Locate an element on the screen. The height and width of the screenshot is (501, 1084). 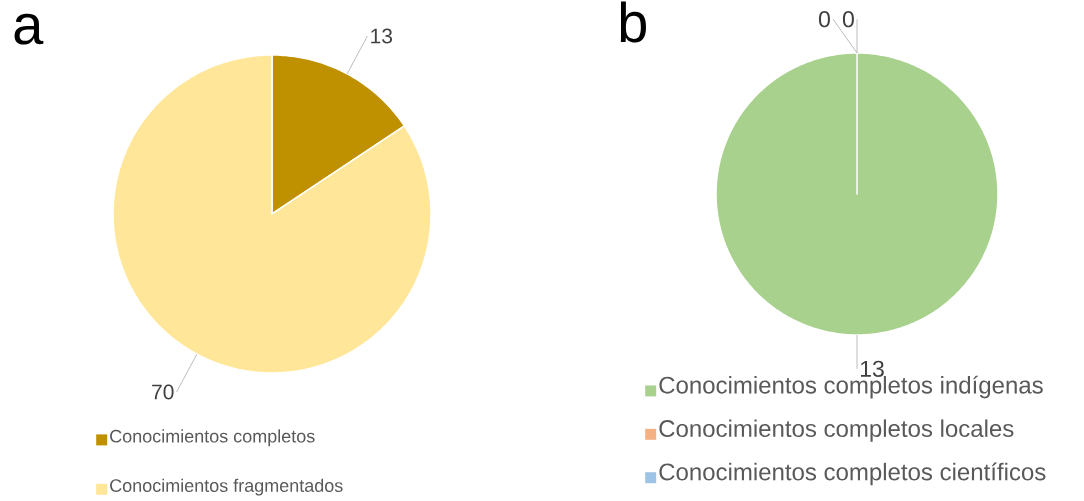
legend-label: Conocimientos completos locales is located at coordinates (836, 430).